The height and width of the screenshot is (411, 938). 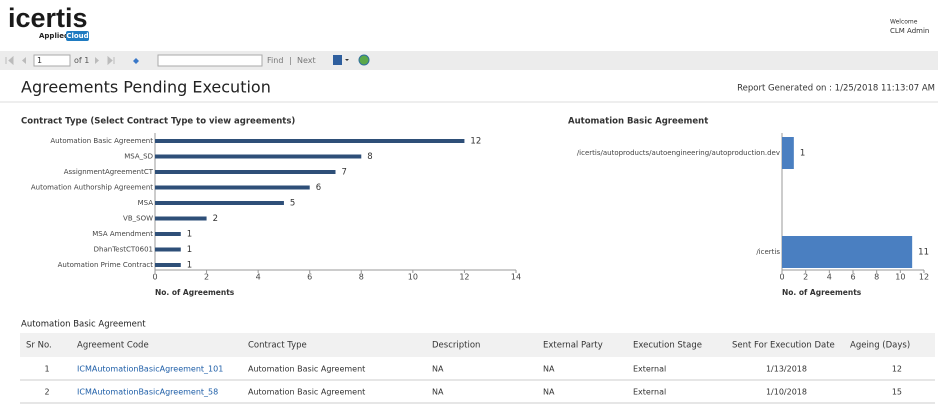 I want to click on column-header: External Party, so click(x=573, y=346).